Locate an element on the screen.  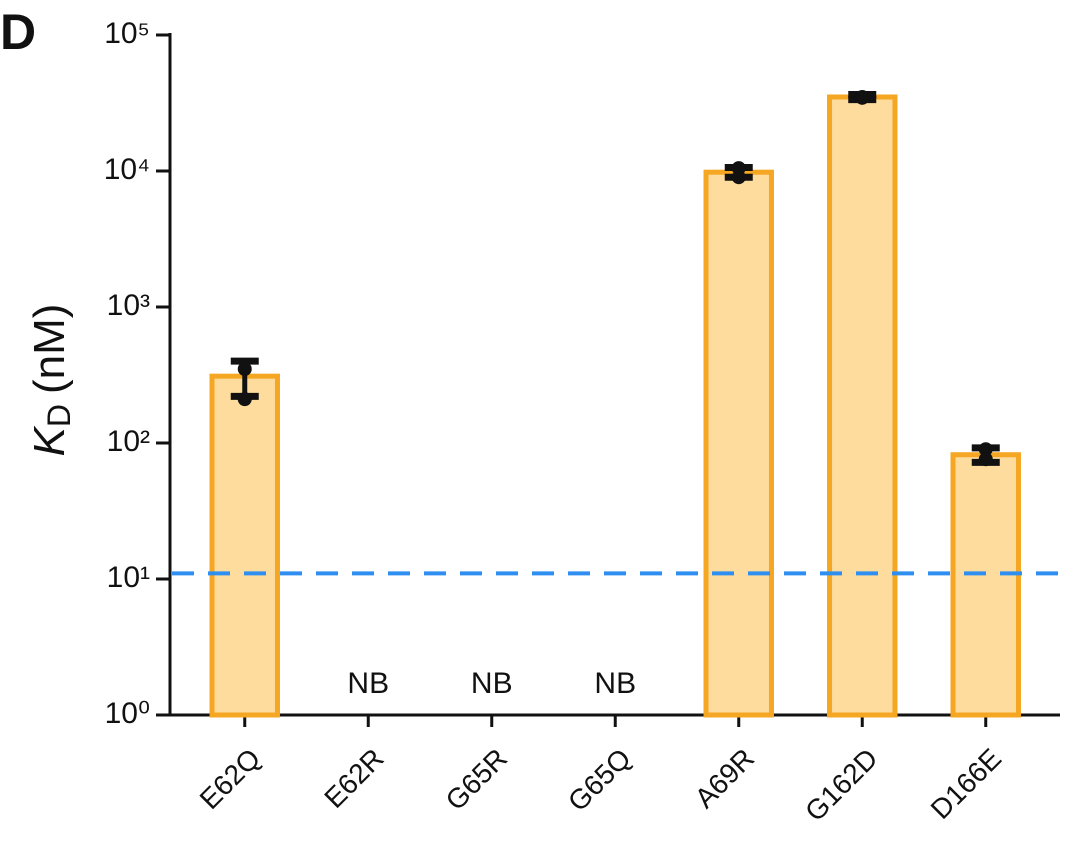
x-tick-label: G162D is located at coordinates (841, 785).